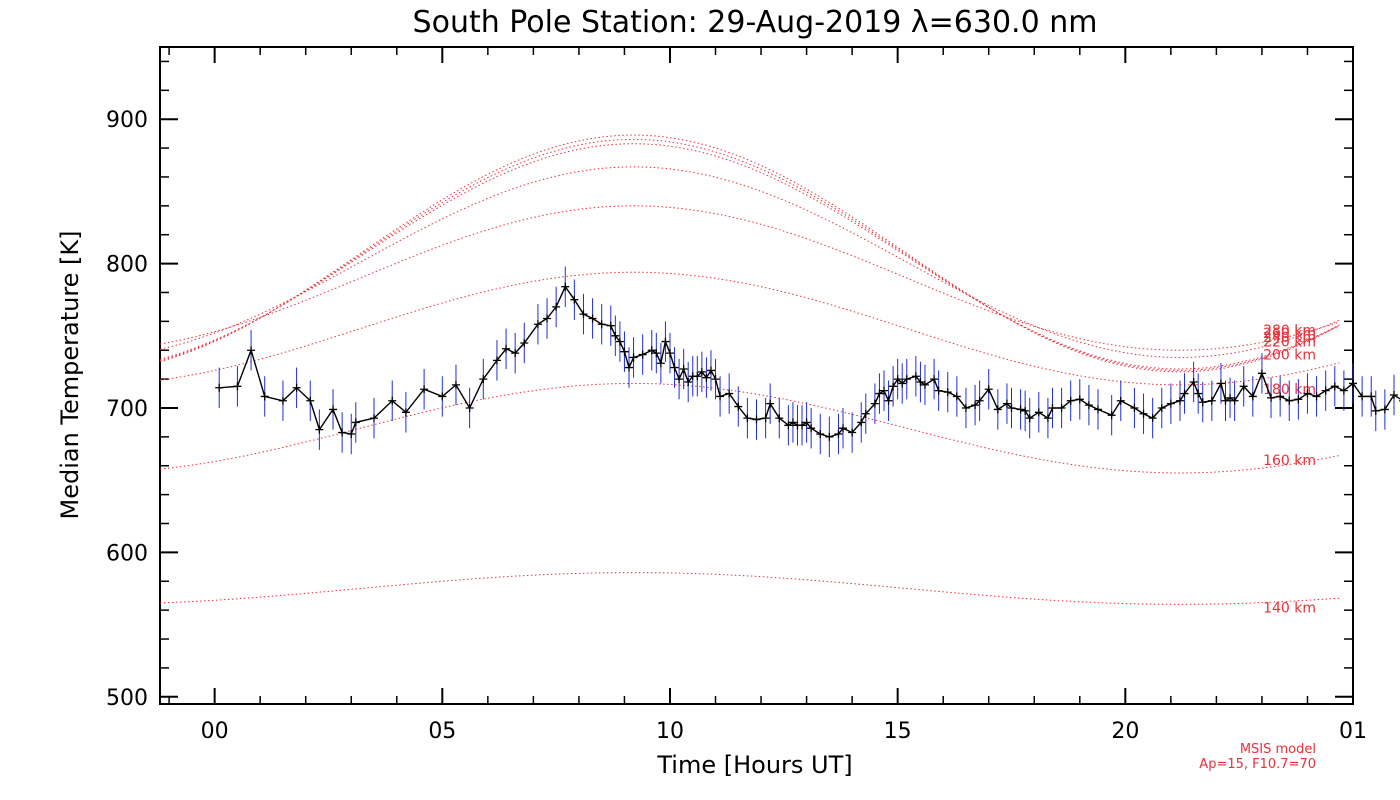 The height and width of the screenshot is (800, 1400). Describe the element at coordinates (670, 731) in the screenshot. I see `x-tick-label: 10` at that location.